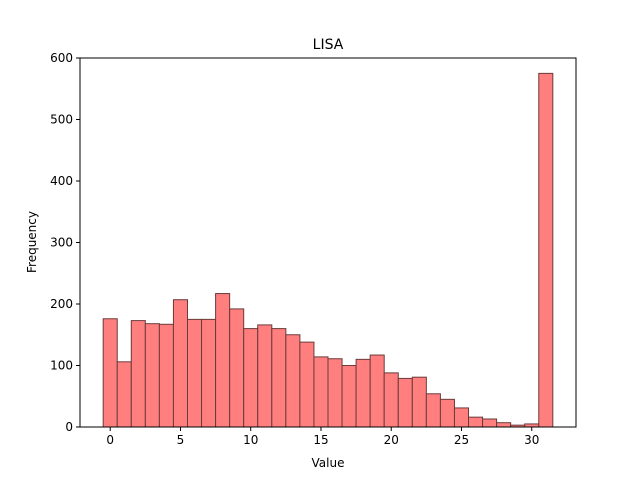 The height and width of the screenshot is (480, 640). Describe the element at coordinates (250, 440) in the screenshot. I see `x-tick-label: 10` at that location.